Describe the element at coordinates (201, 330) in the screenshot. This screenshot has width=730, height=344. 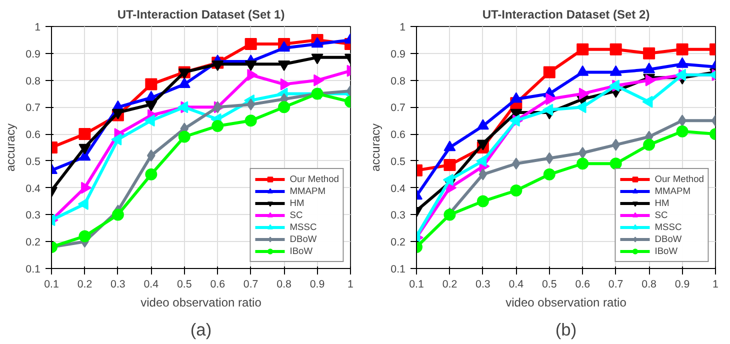
I see `text: (a)` at that location.